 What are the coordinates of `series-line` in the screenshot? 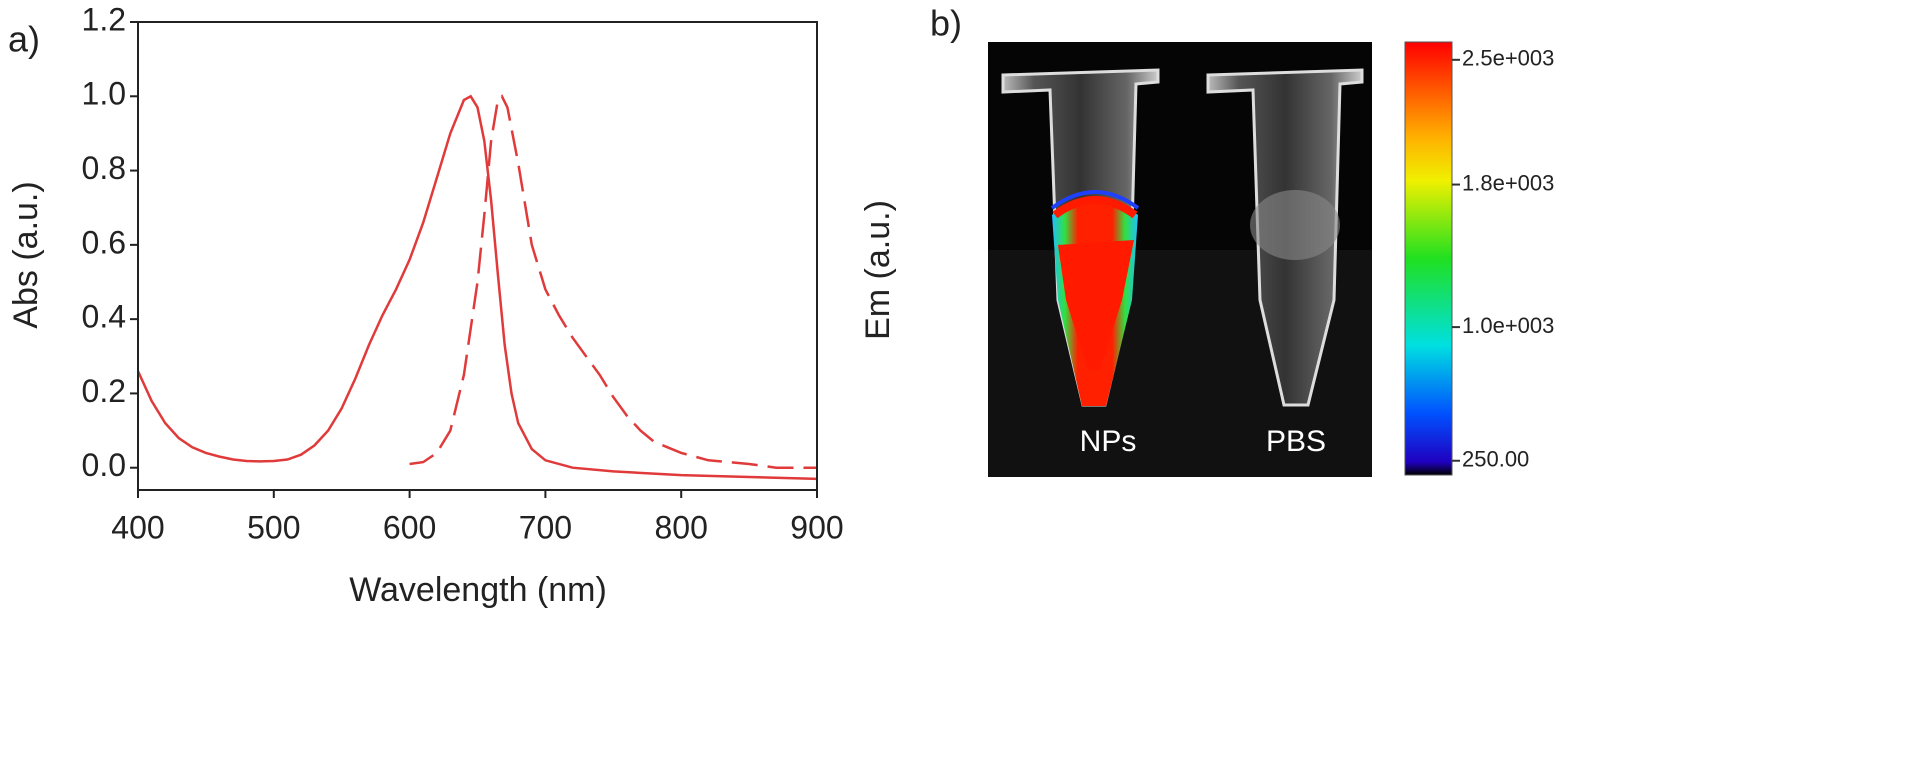 It's located at (613, 281).